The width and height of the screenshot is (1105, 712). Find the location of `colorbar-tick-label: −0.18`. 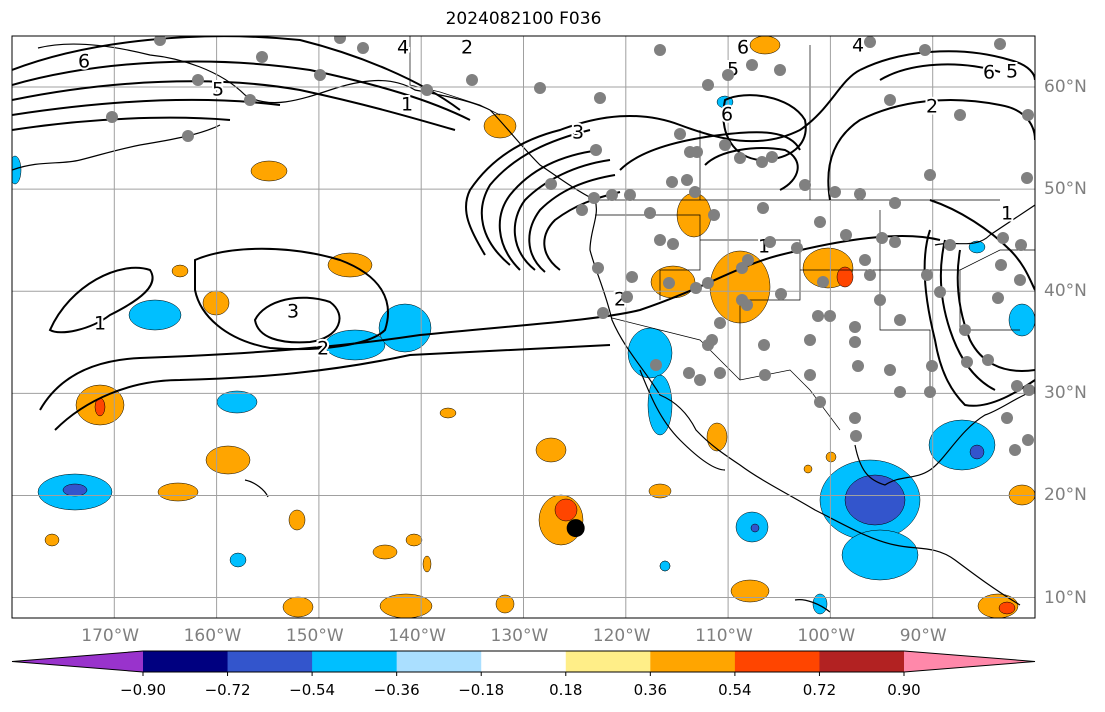

colorbar-tick-label: −0.18 is located at coordinates (481, 690).